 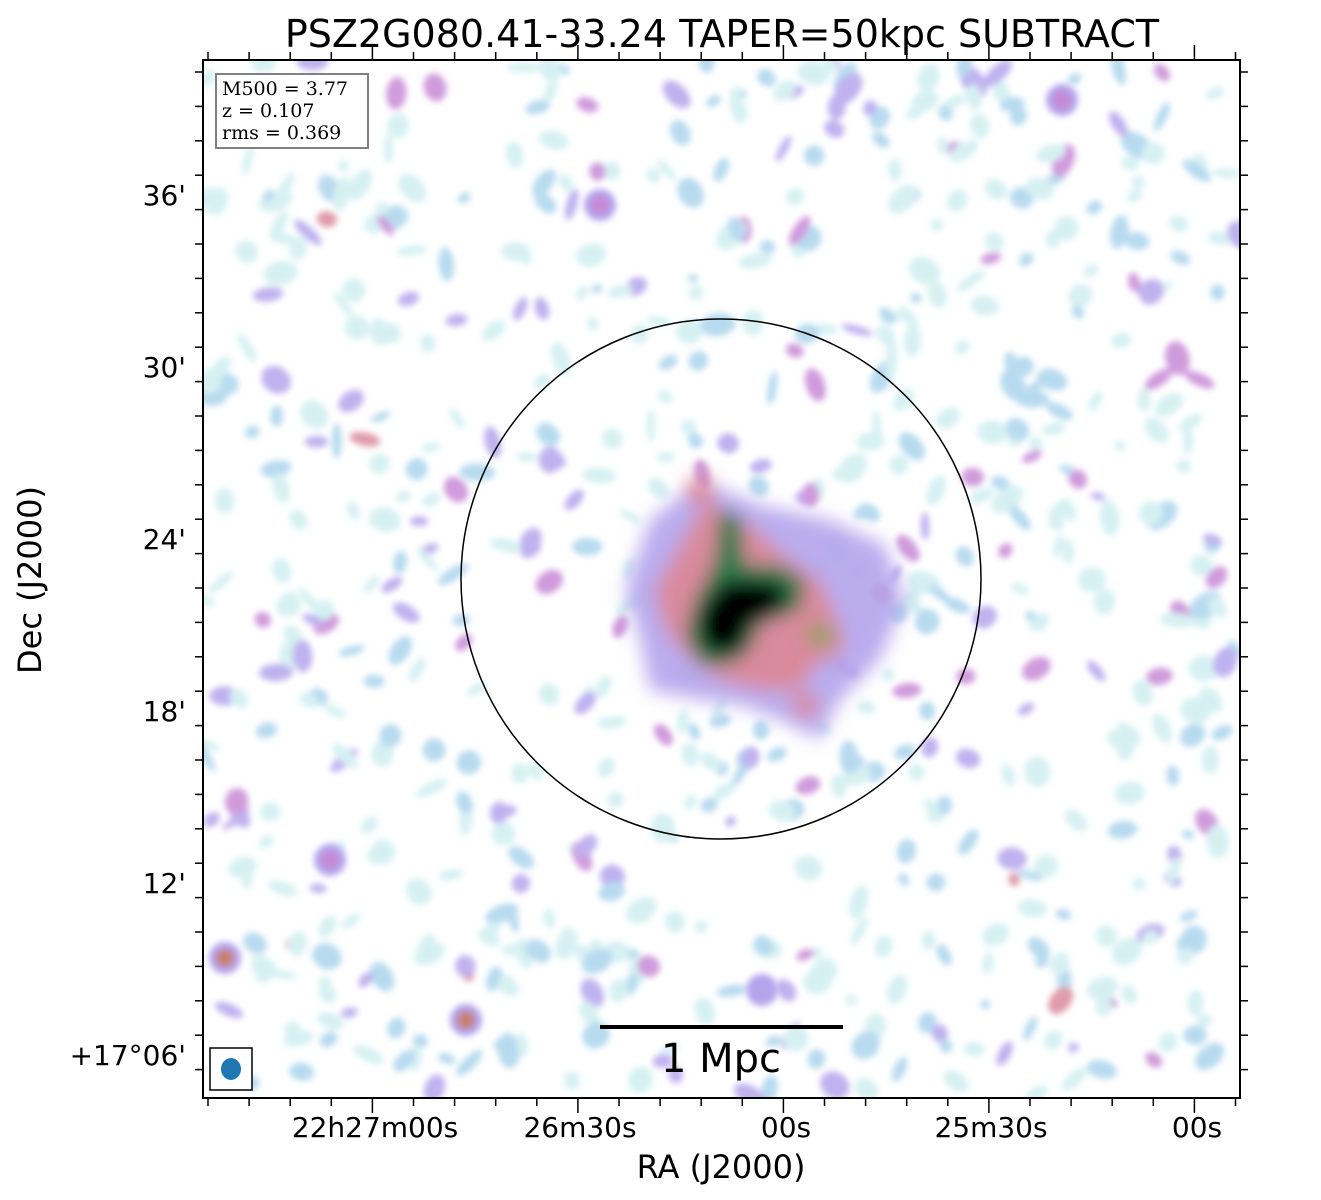 What do you see at coordinates (722, 34) in the screenshot?
I see `chart-title: PSZ2G080.41-33.24 TAPER=50kpc SUBTRACT` at bounding box center [722, 34].